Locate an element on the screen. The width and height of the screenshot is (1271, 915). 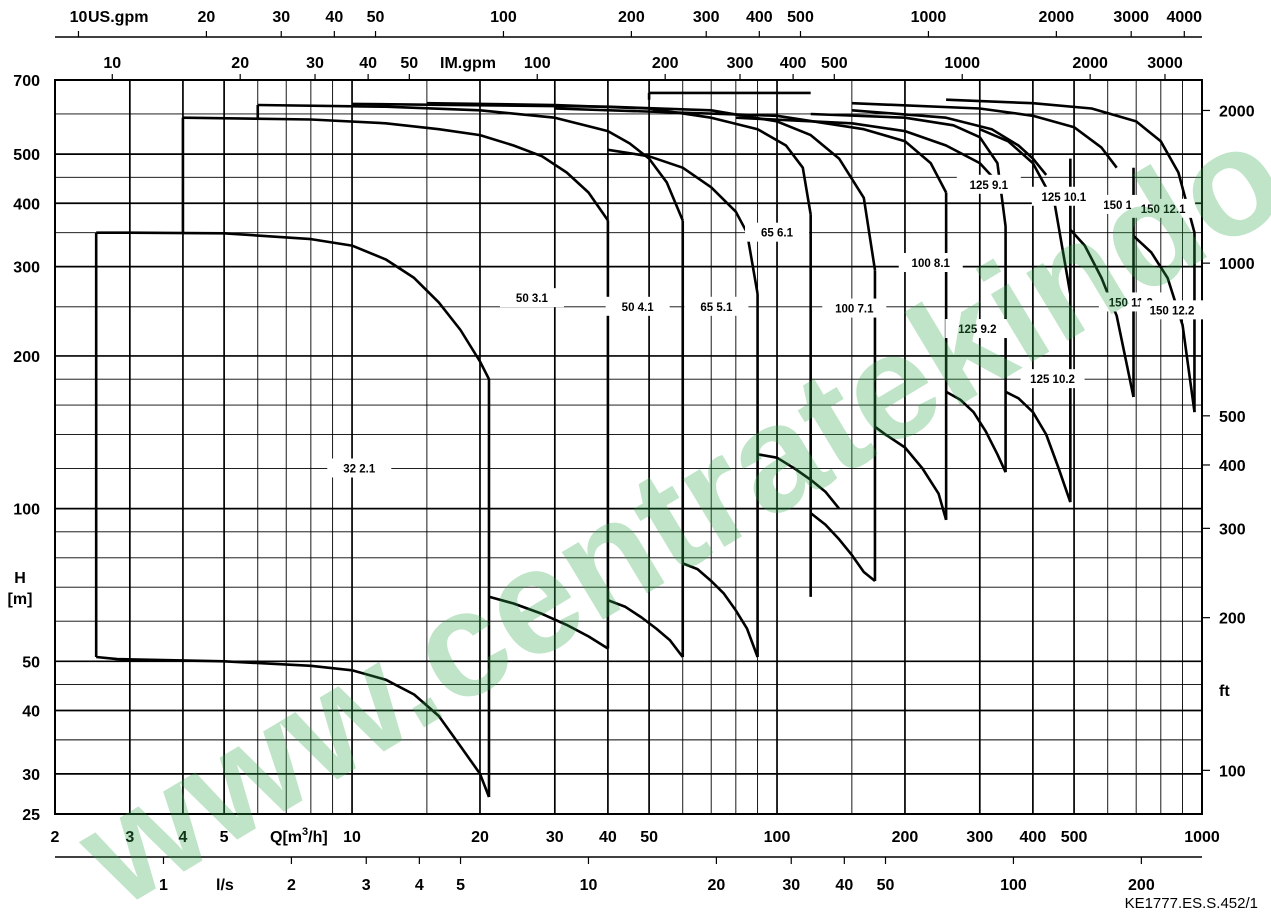
x-axis-title: Q[m3/h] is located at coordinates (299, 836).